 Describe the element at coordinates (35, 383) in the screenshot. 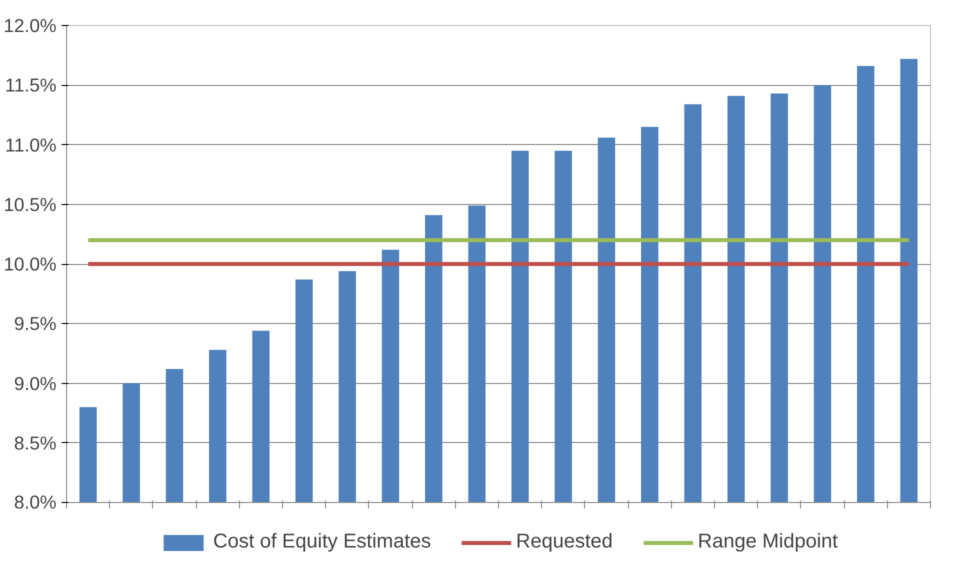

I see `y-tick-label: 9.0%` at that location.